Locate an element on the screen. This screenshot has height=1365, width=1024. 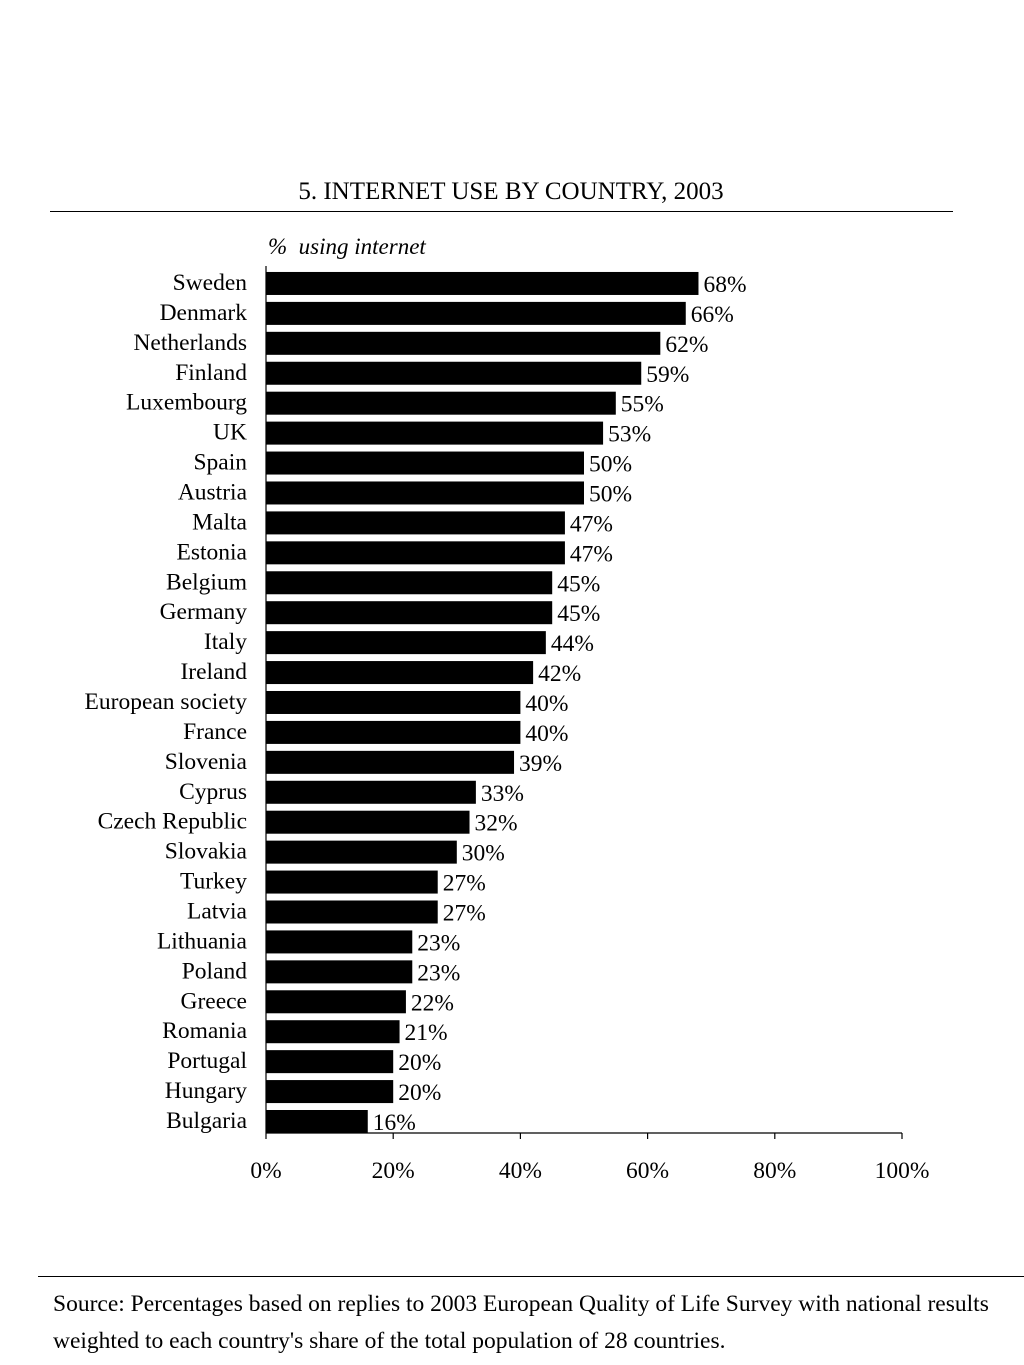
data-label: 42% is located at coordinates (559, 674).